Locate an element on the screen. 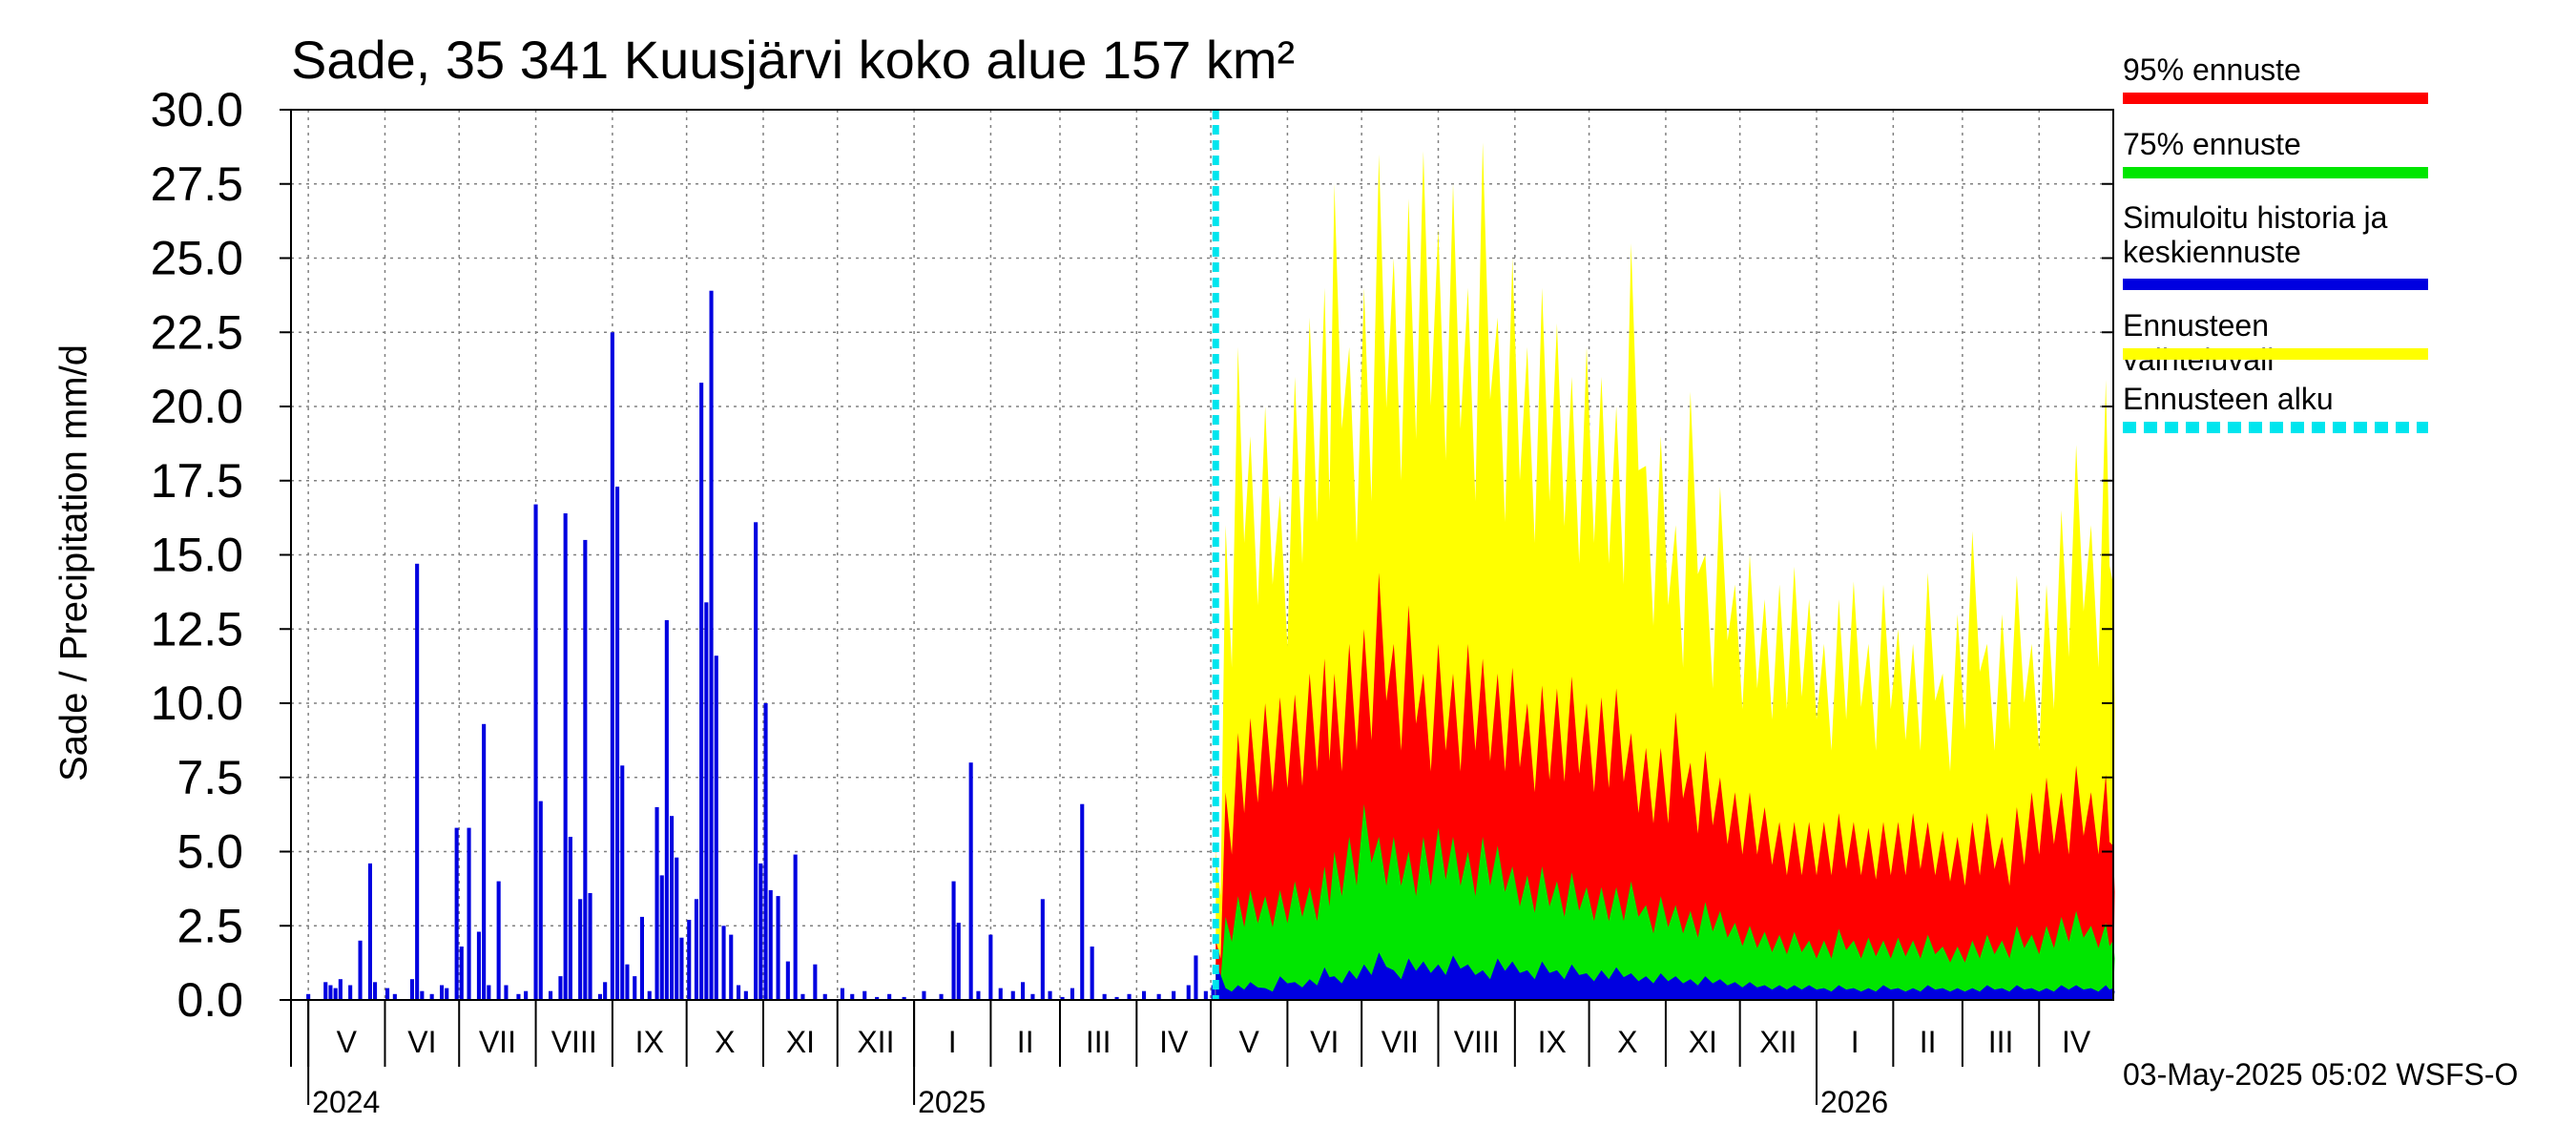 The image size is (2576, 1145). y-tick-label: 27.5 is located at coordinates (197, 184).